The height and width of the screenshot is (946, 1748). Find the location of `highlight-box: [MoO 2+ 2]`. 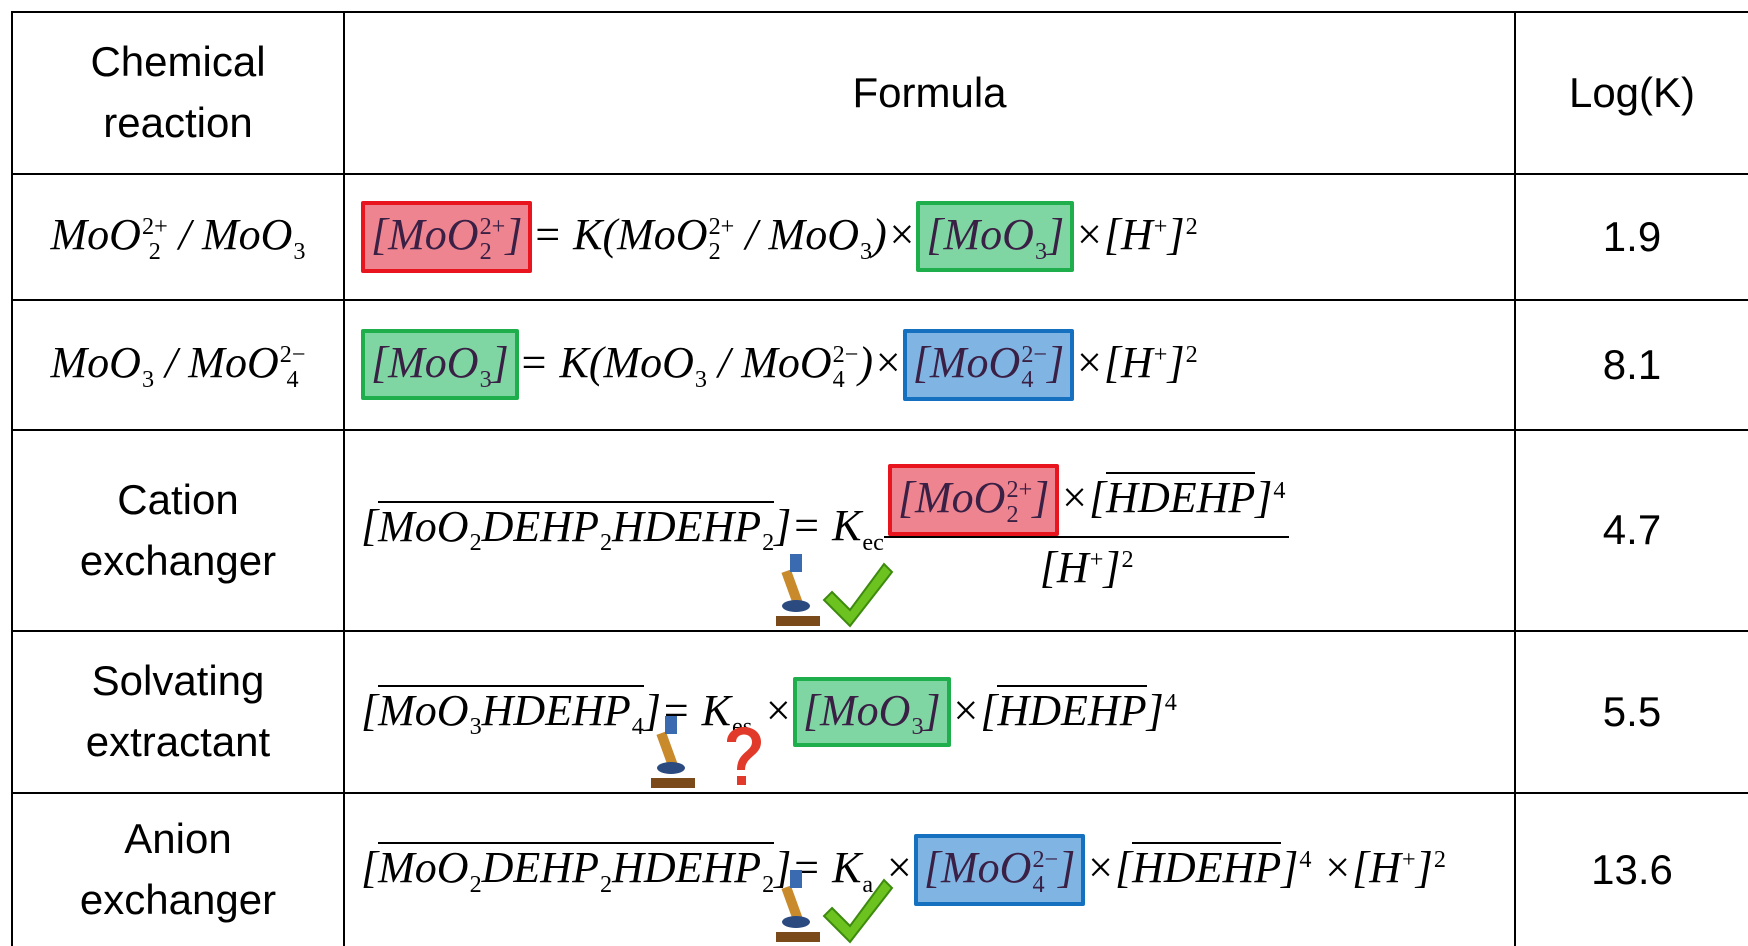

highlight-box: [MoO 2+ 2] is located at coordinates (973, 500).